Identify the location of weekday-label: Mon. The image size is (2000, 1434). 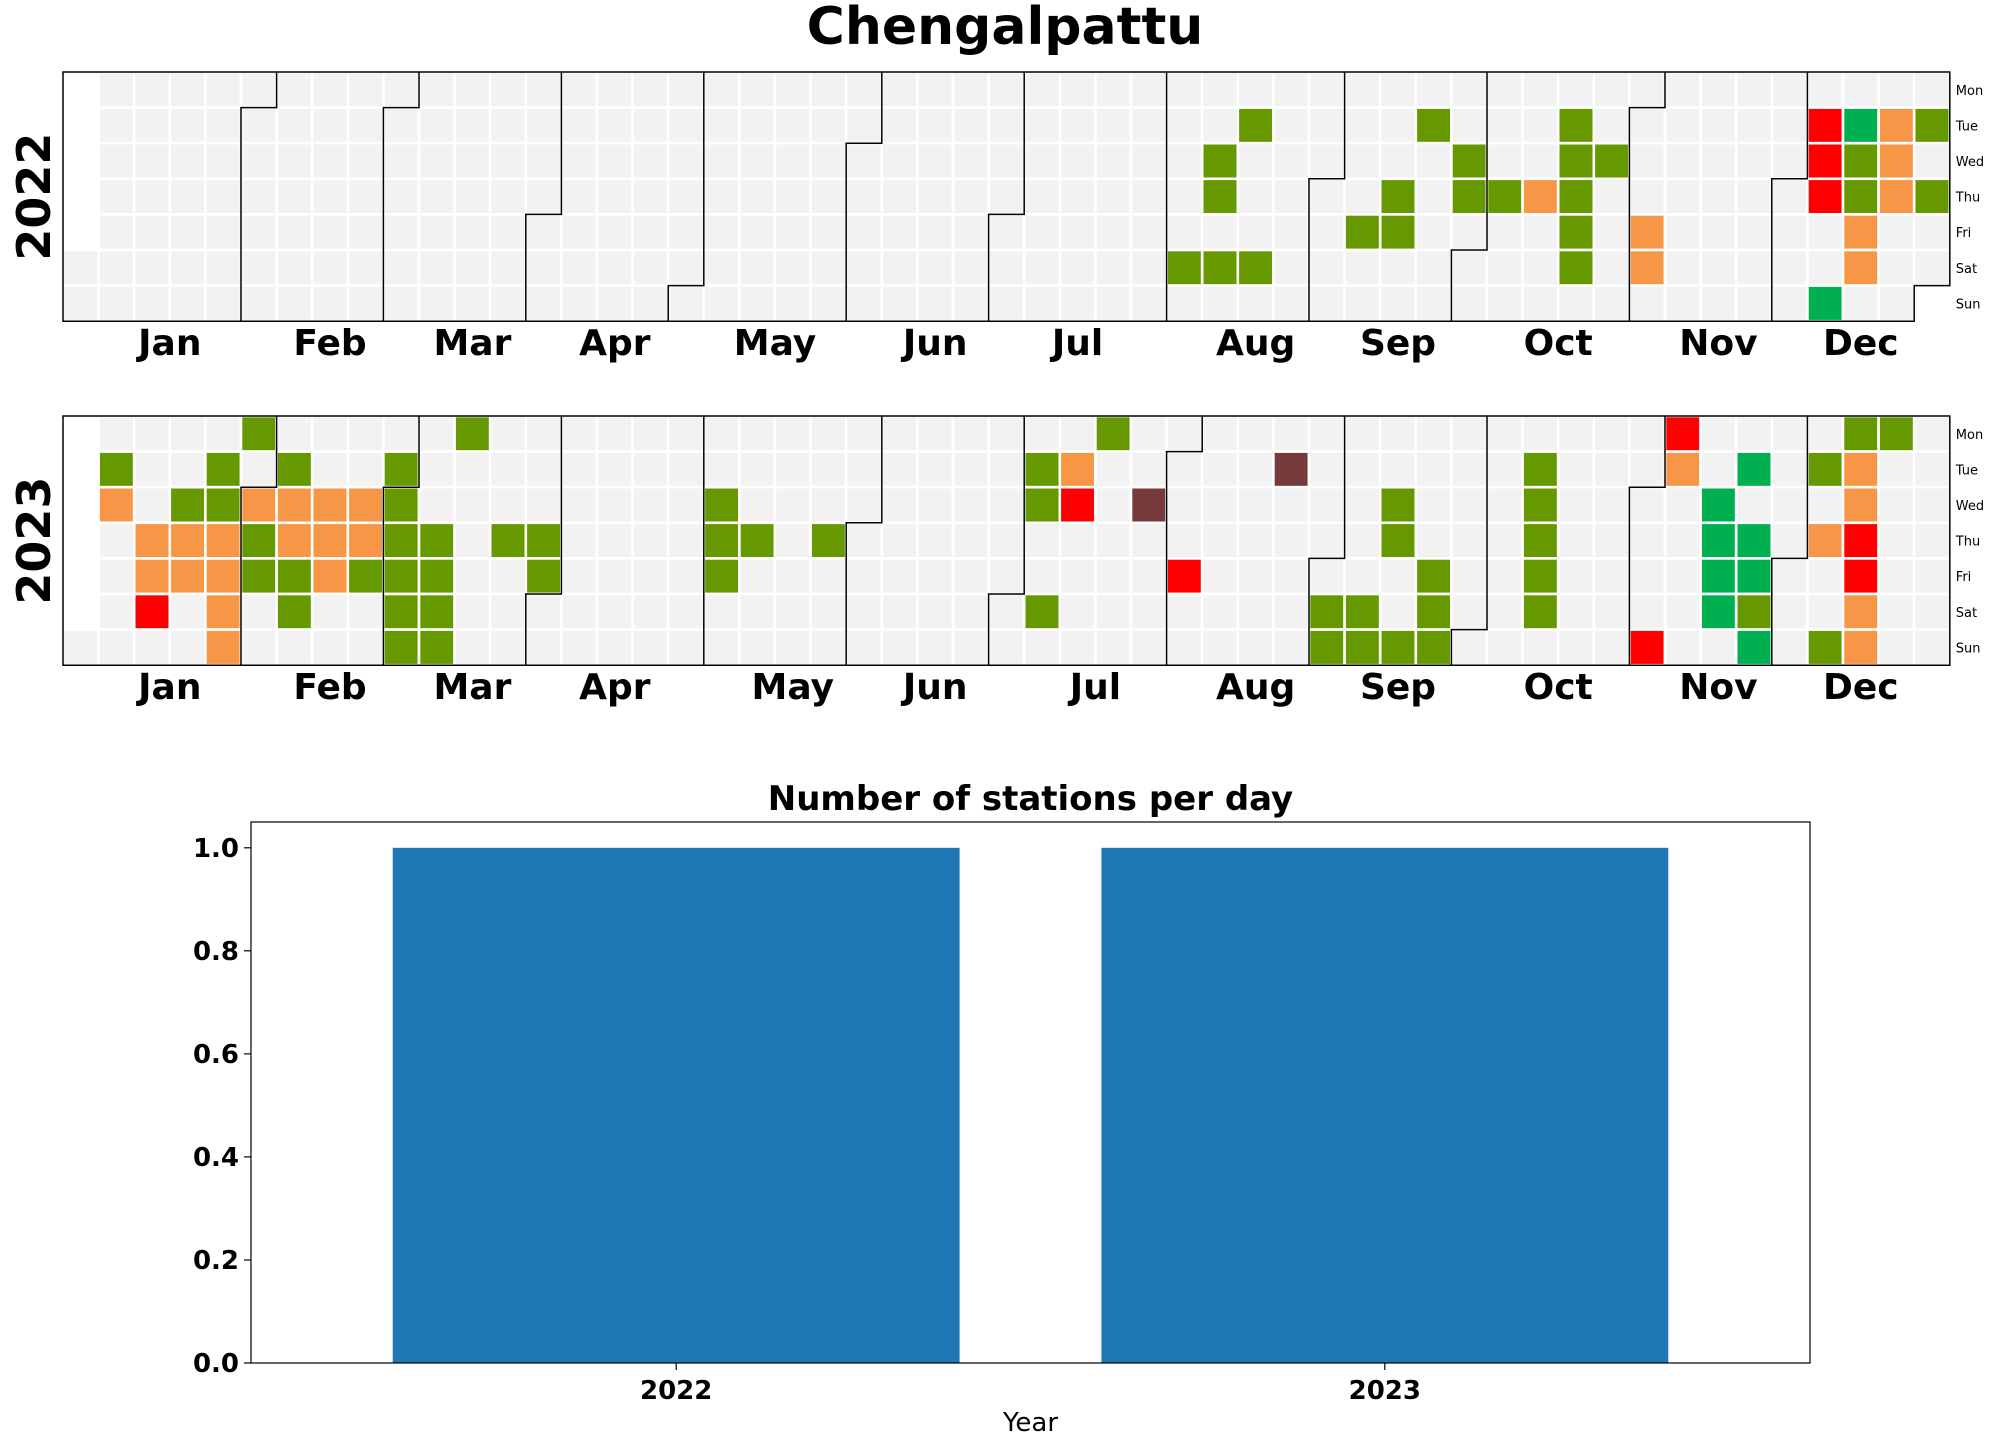
(1969, 91).